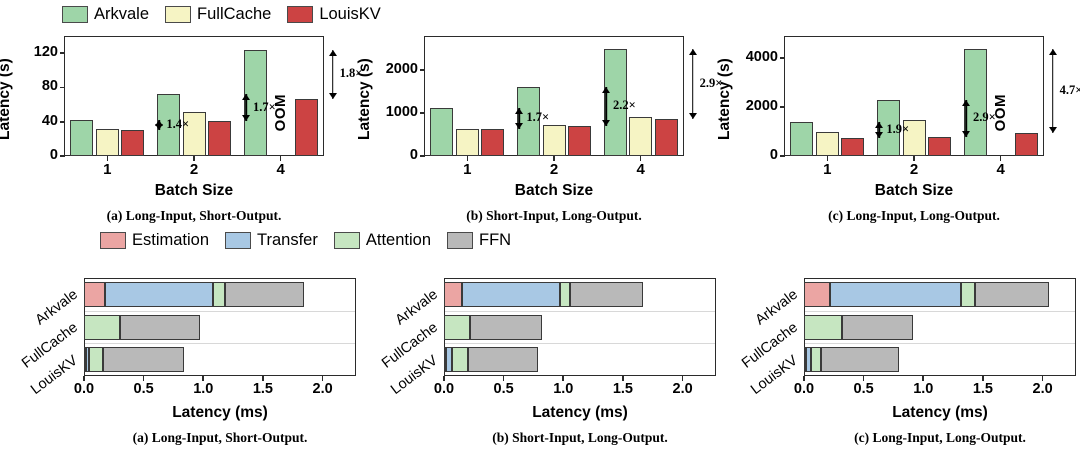  What do you see at coordinates (401, 69) in the screenshot?
I see `y-tick-label: 2000` at bounding box center [401, 69].